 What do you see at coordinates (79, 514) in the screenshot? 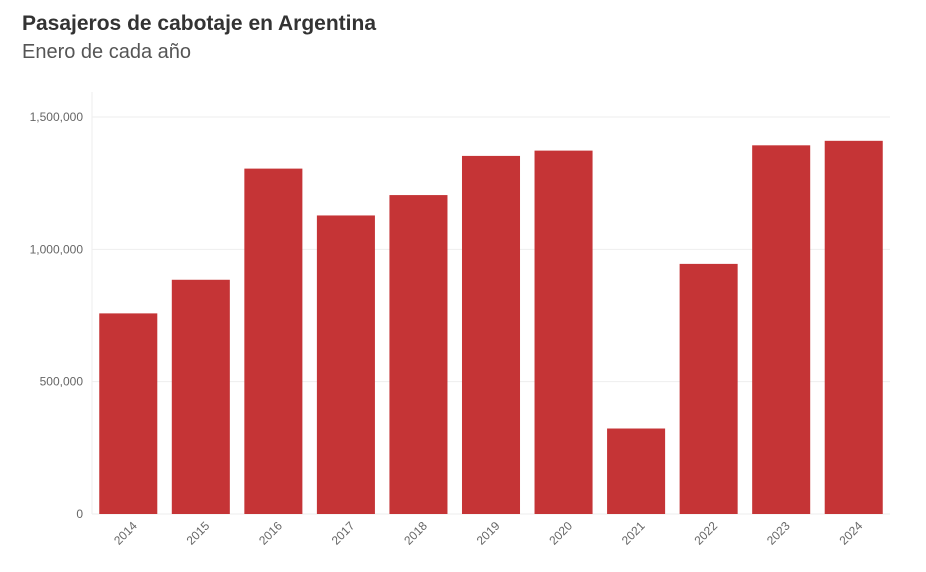
I see `y-tick-label: 0` at bounding box center [79, 514].